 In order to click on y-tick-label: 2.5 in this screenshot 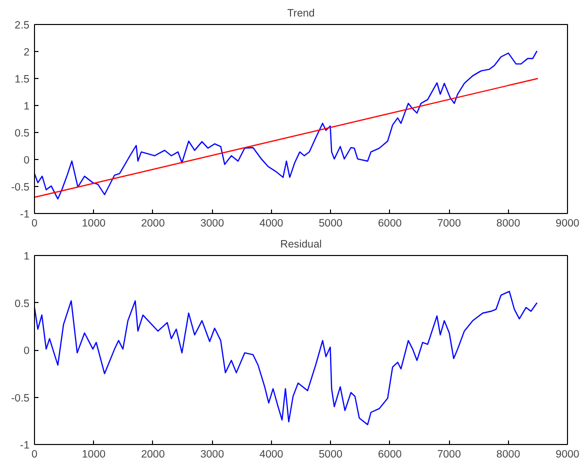, I will do `click(22, 26)`.